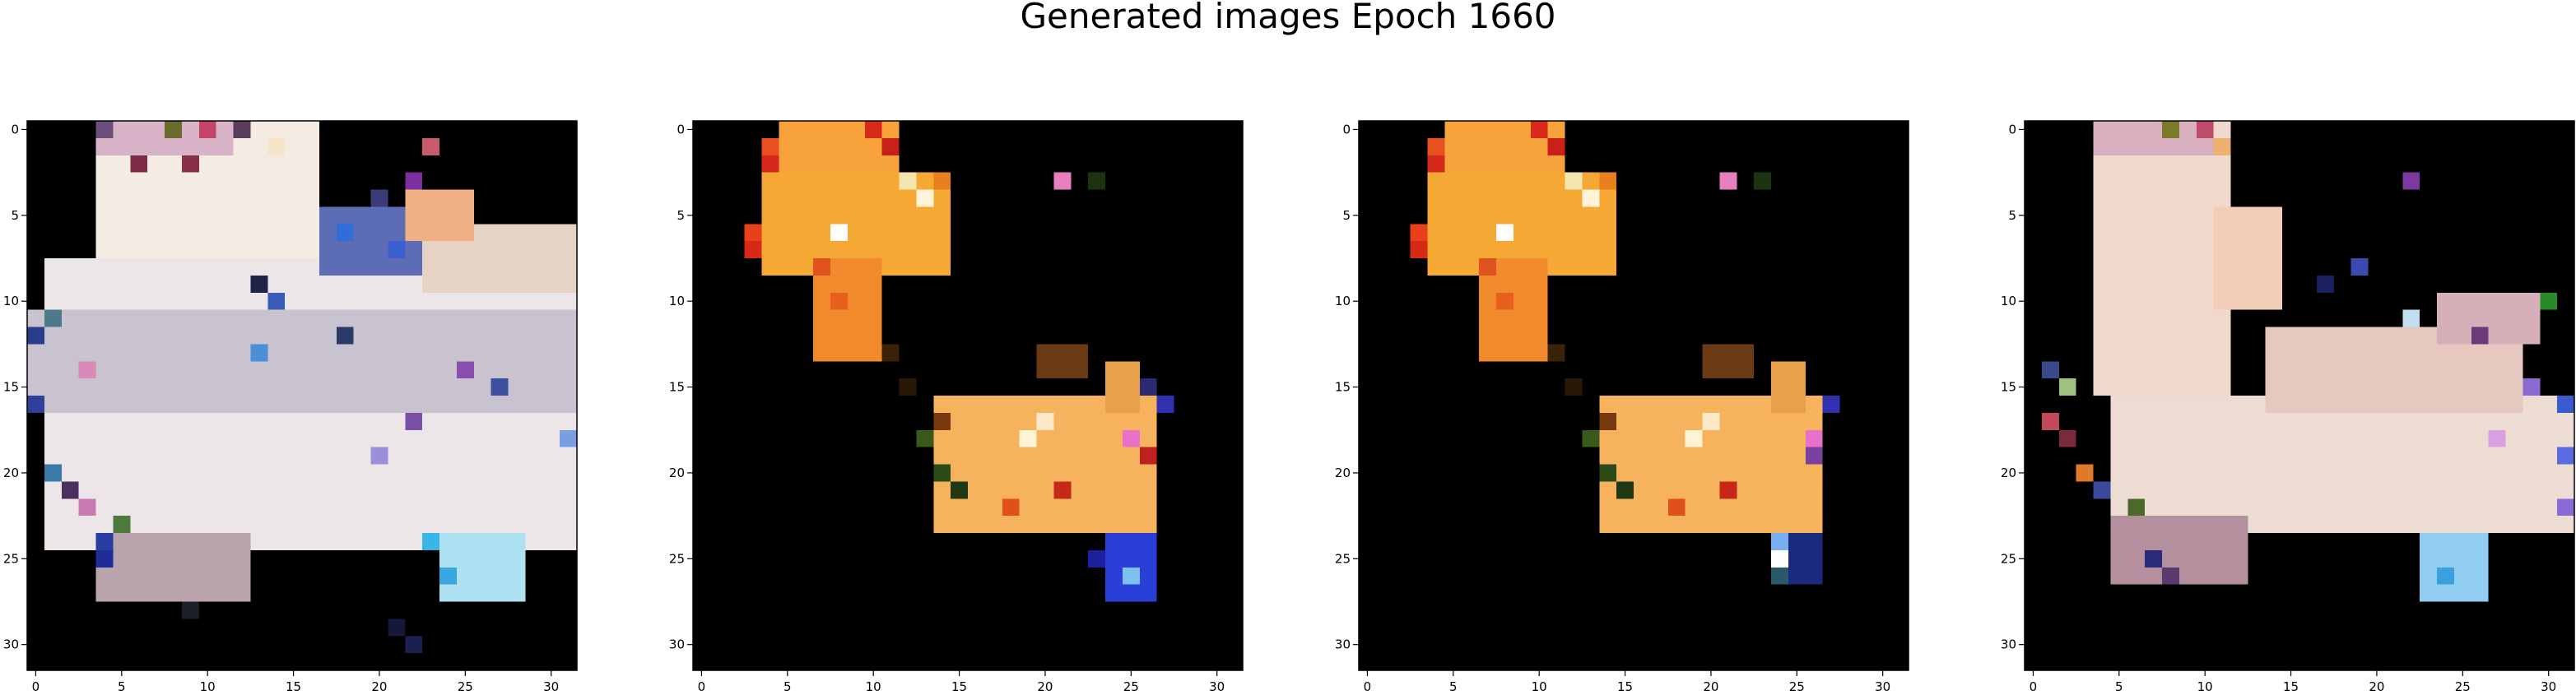 The height and width of the screenshot is (695, 2576). Describe the element at coordinates (2008, 473) in the screenshot. I see `y-tick-label: 20` at that location.